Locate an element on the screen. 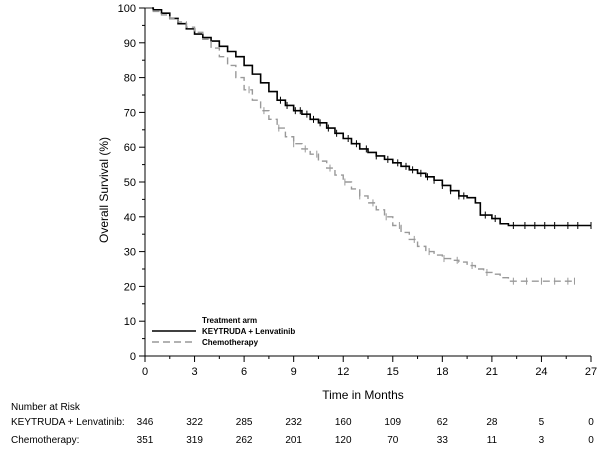 The image size is (602, 451). y-tick-label-100: 100 is located at coordinates (127, 9).